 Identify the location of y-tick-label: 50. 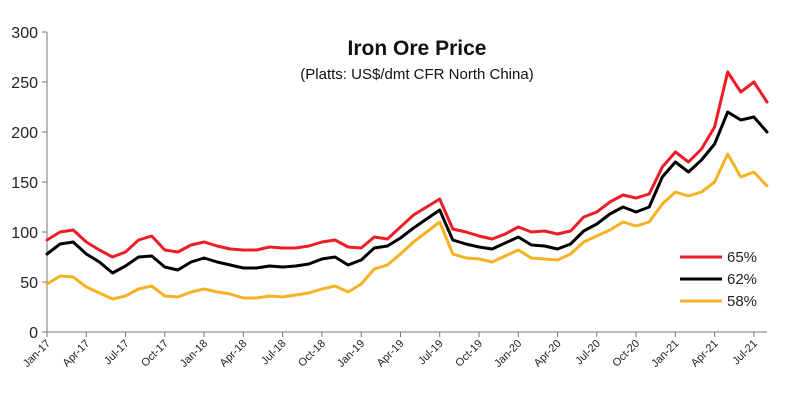
(29, 283).